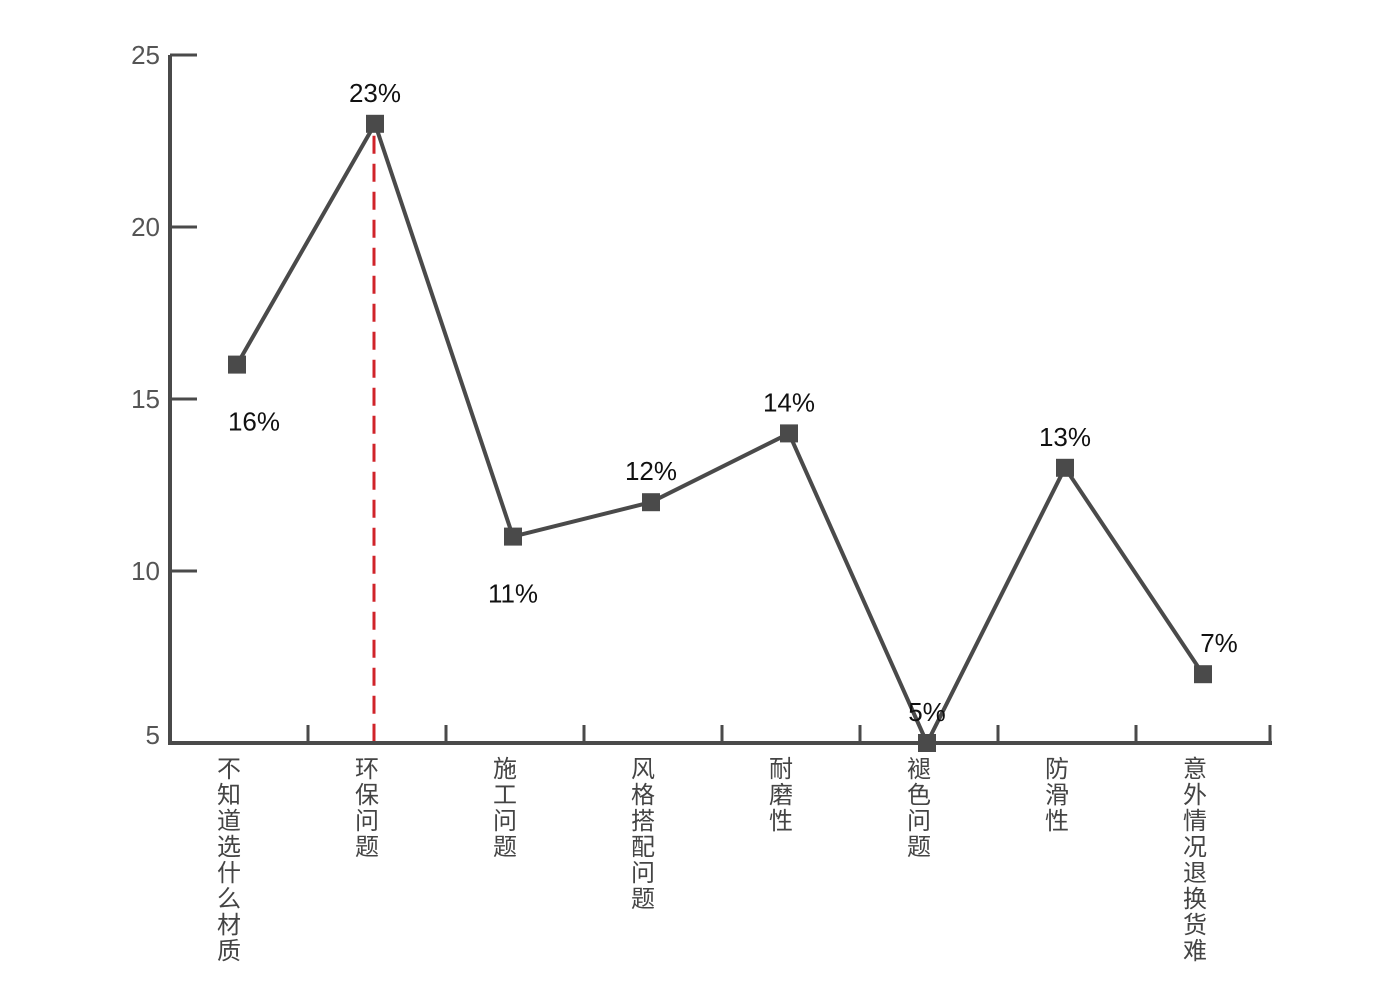  Describe the element at coordinates (643, 834) in the screenshot. I see `x-category-label: 风格搭配问题` at that location.